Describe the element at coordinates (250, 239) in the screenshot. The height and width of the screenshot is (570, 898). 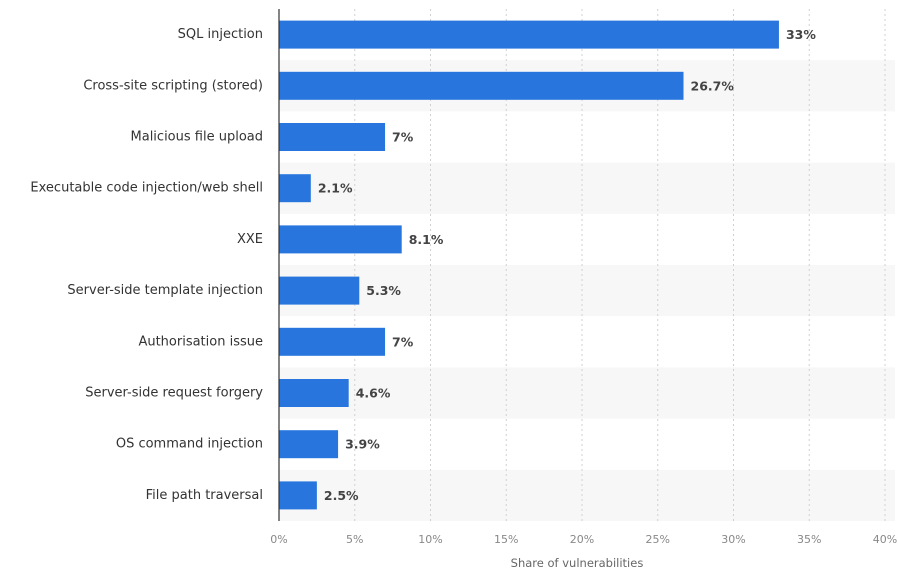
I see `category-label: XXE` at that location.